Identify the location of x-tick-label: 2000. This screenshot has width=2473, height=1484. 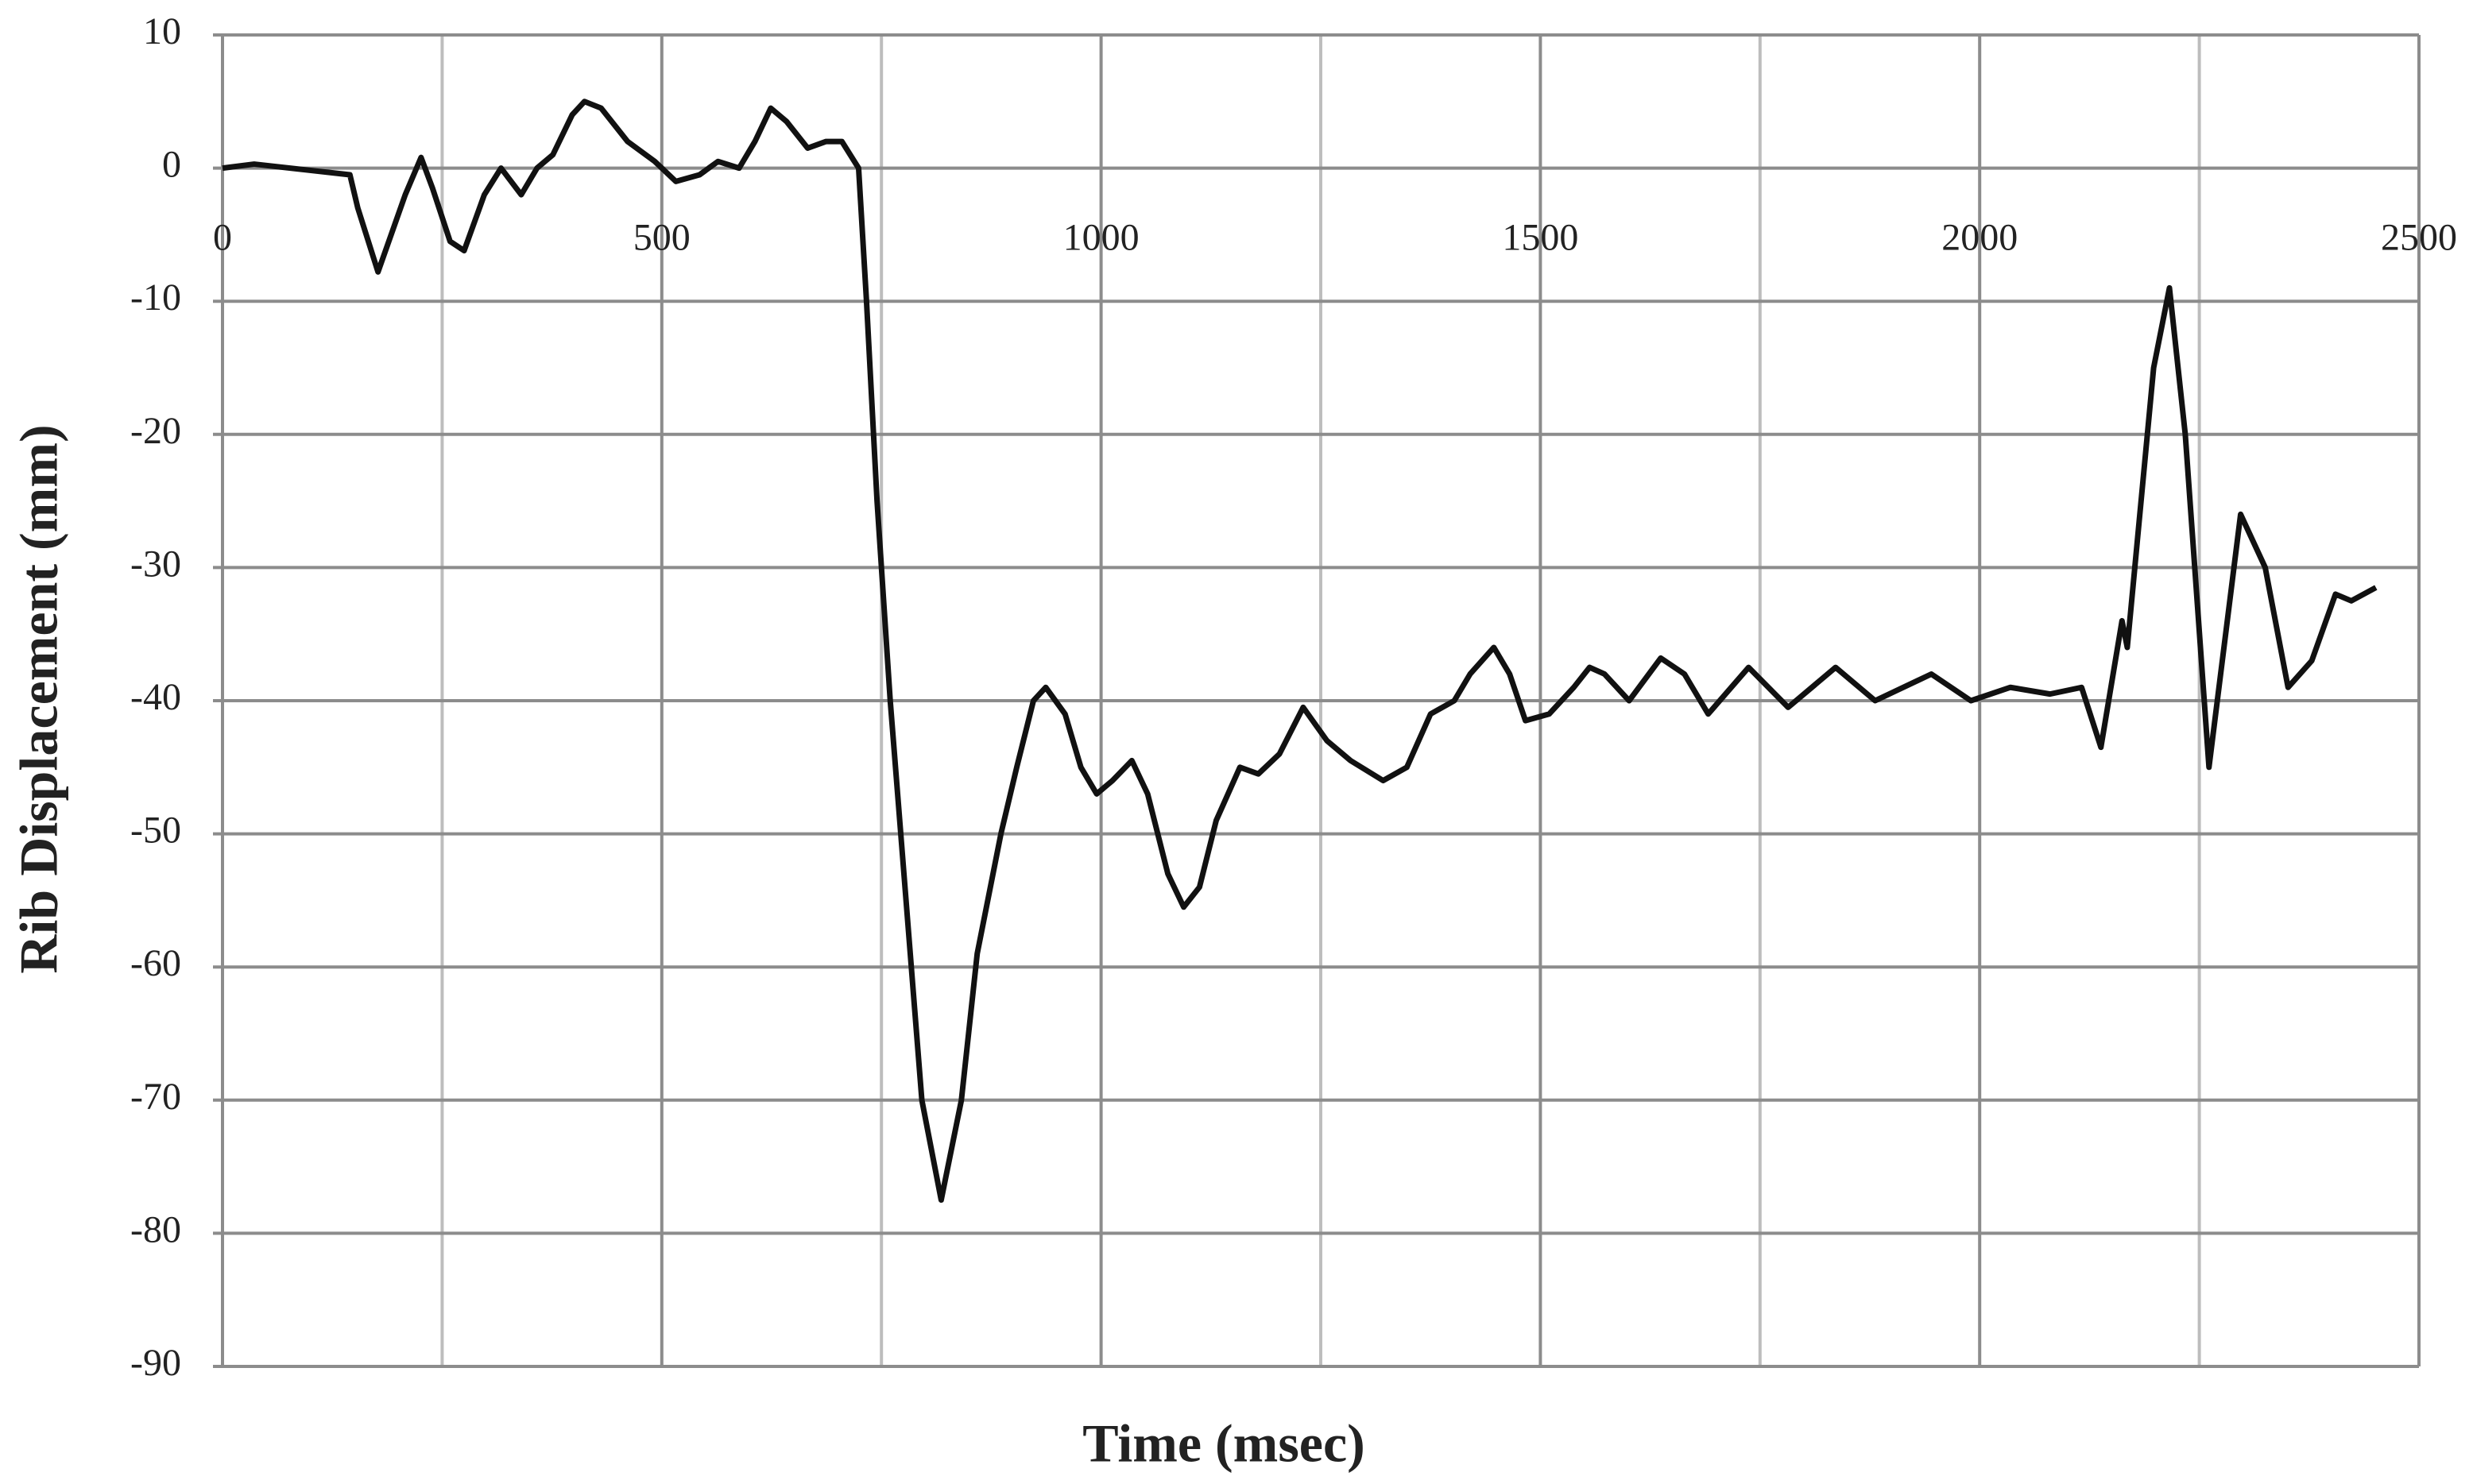
(1979, 238).